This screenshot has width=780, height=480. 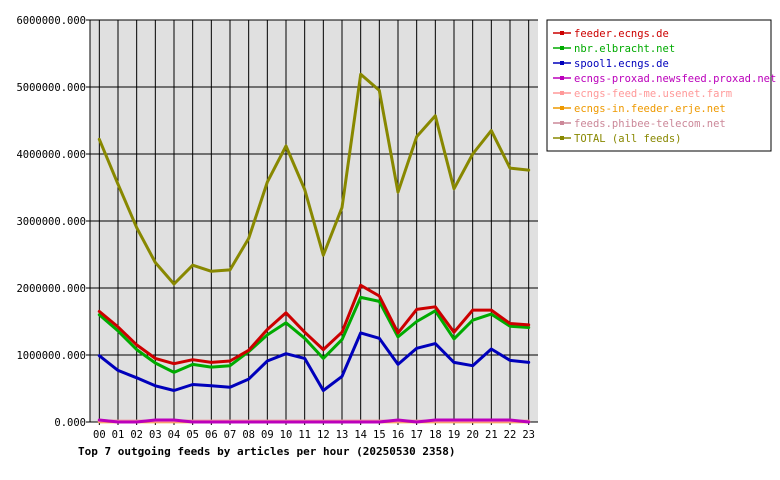 I want to click on legend-label: TOTAL (all feeds), so click(x=627, y=139).